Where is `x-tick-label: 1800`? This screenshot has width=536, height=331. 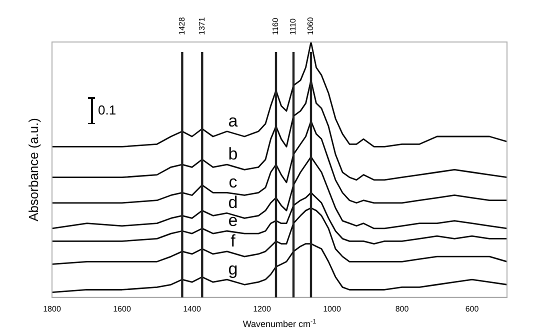
x-tick-label: 1800 is located at coordinates (52, 309).